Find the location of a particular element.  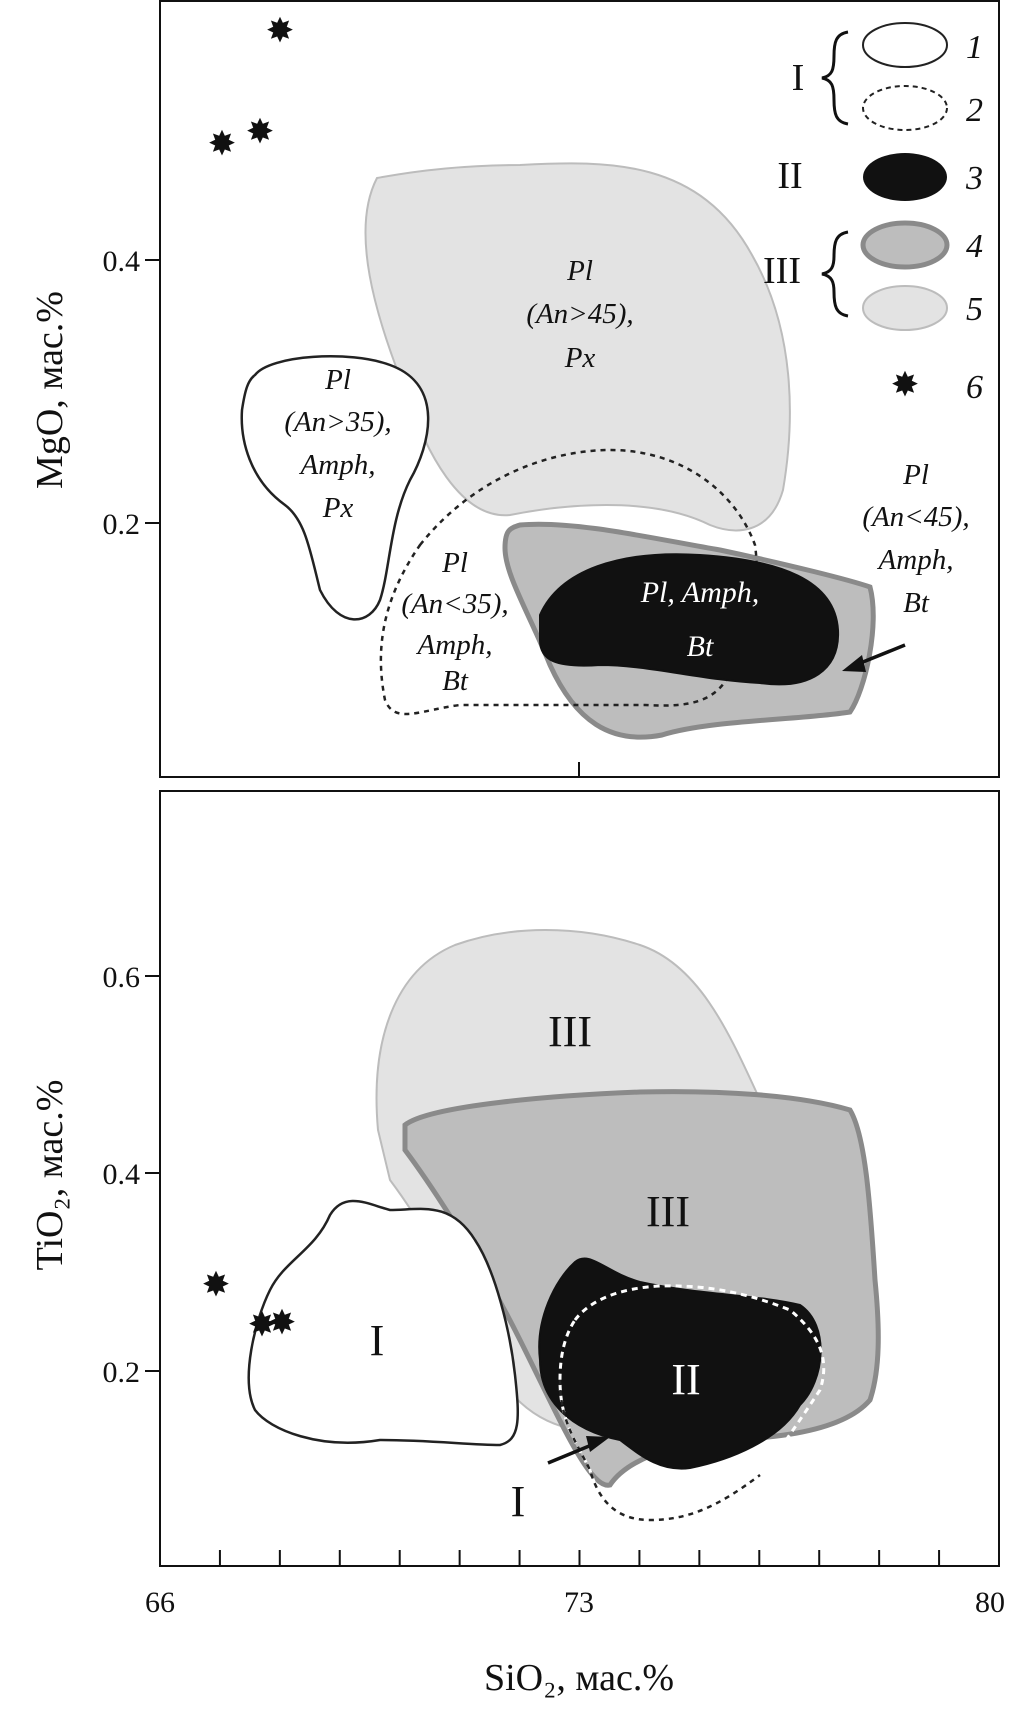

legend-item-5: 5 is located at coordinates (974, 309).